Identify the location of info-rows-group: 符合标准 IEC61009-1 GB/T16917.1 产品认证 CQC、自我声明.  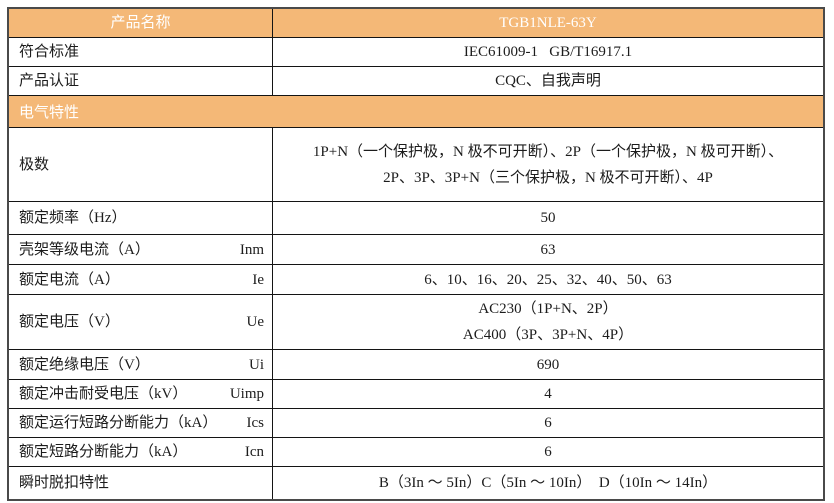
(416, 67).